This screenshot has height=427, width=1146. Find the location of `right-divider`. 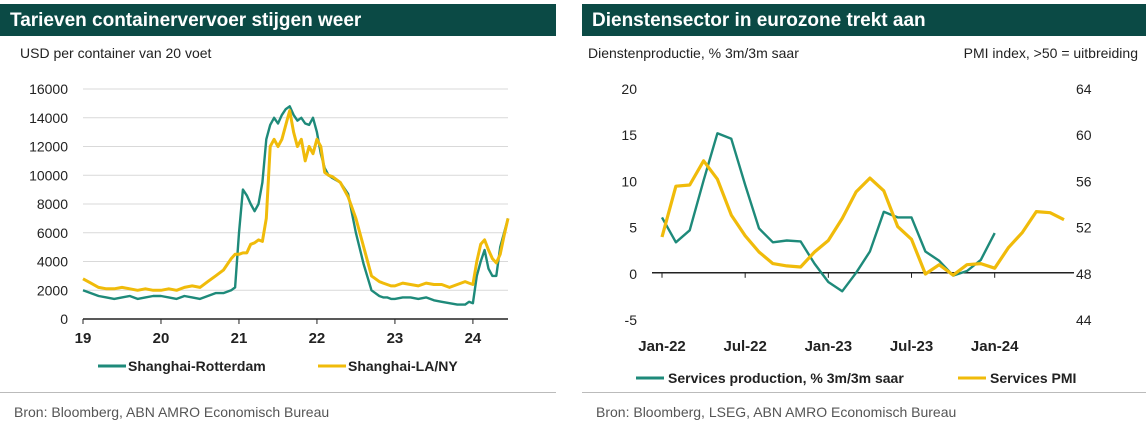

right-divider is located at coordinates (864, 392).